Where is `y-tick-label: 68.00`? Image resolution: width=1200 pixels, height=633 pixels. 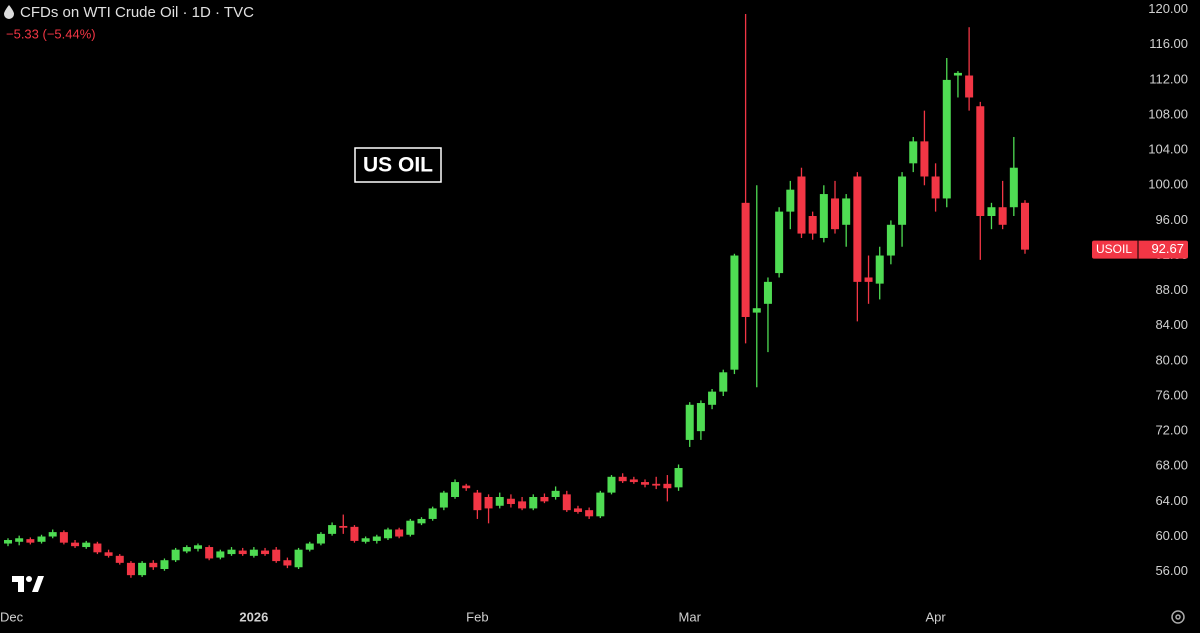
y-tick-label: 68.00 is located at coordinates (1171, 465).